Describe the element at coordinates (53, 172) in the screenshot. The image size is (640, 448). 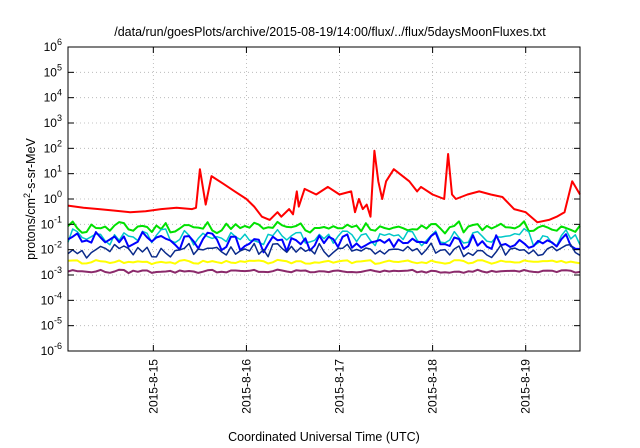
I see `y-tick-label: 10¹` at that location.